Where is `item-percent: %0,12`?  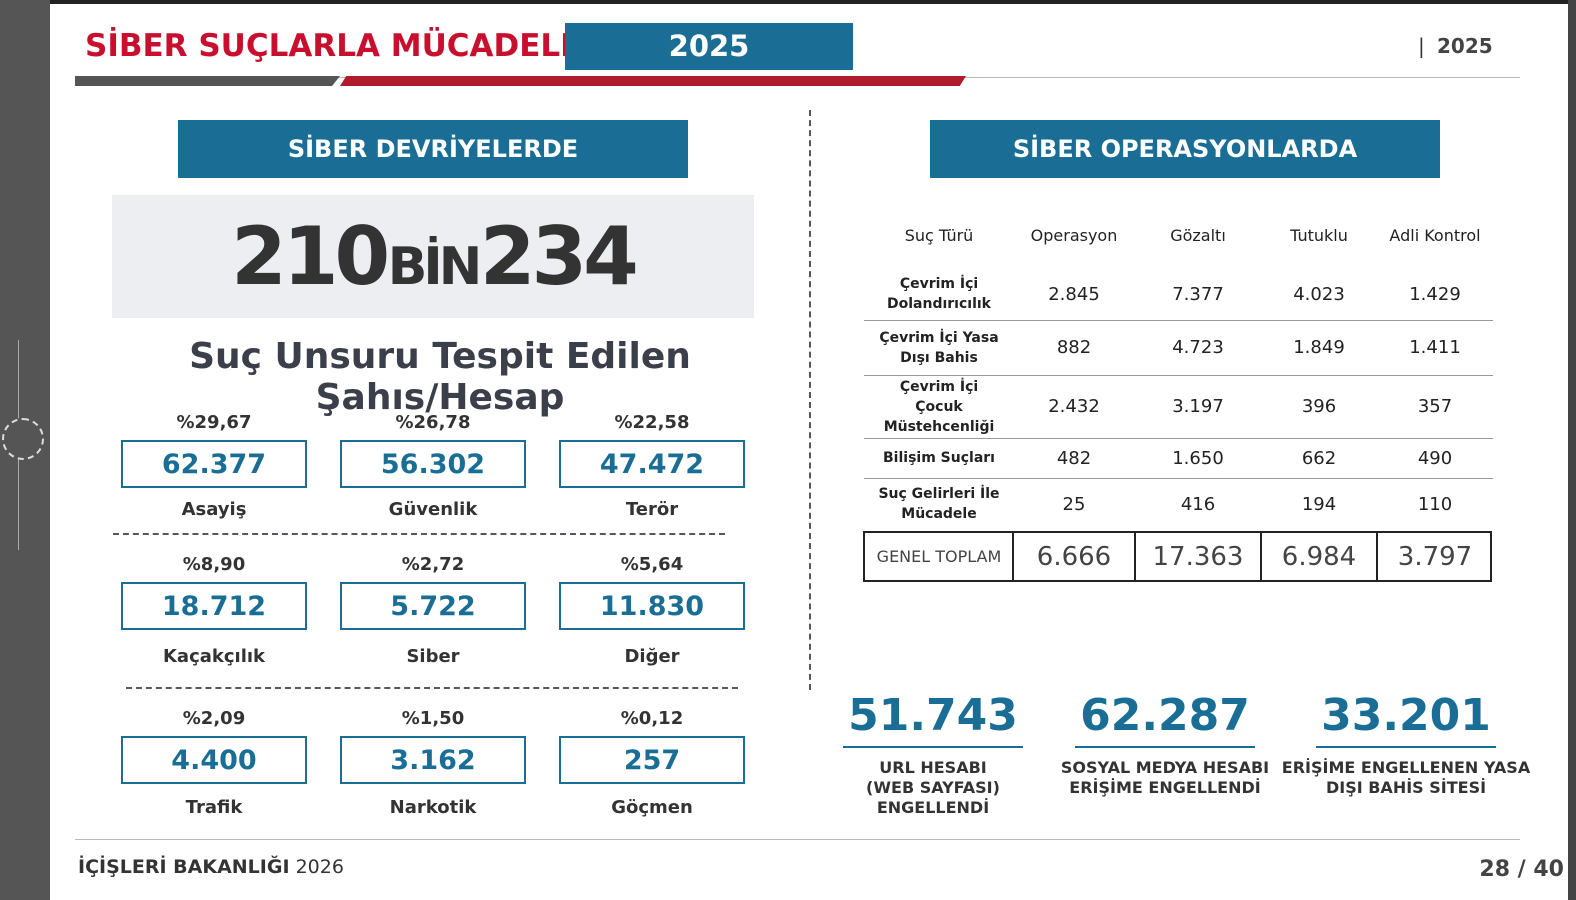
item-percent: %0,12 is located at coordinates (652, 718).